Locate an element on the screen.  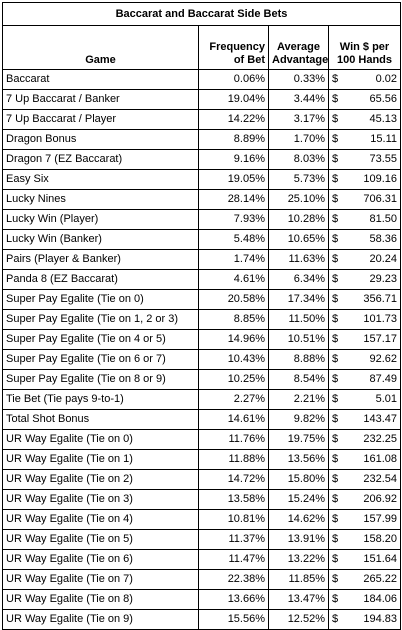
game-cell: Tie Bet (Tie pays 9-to-1) is located at coordinates (100, 399).